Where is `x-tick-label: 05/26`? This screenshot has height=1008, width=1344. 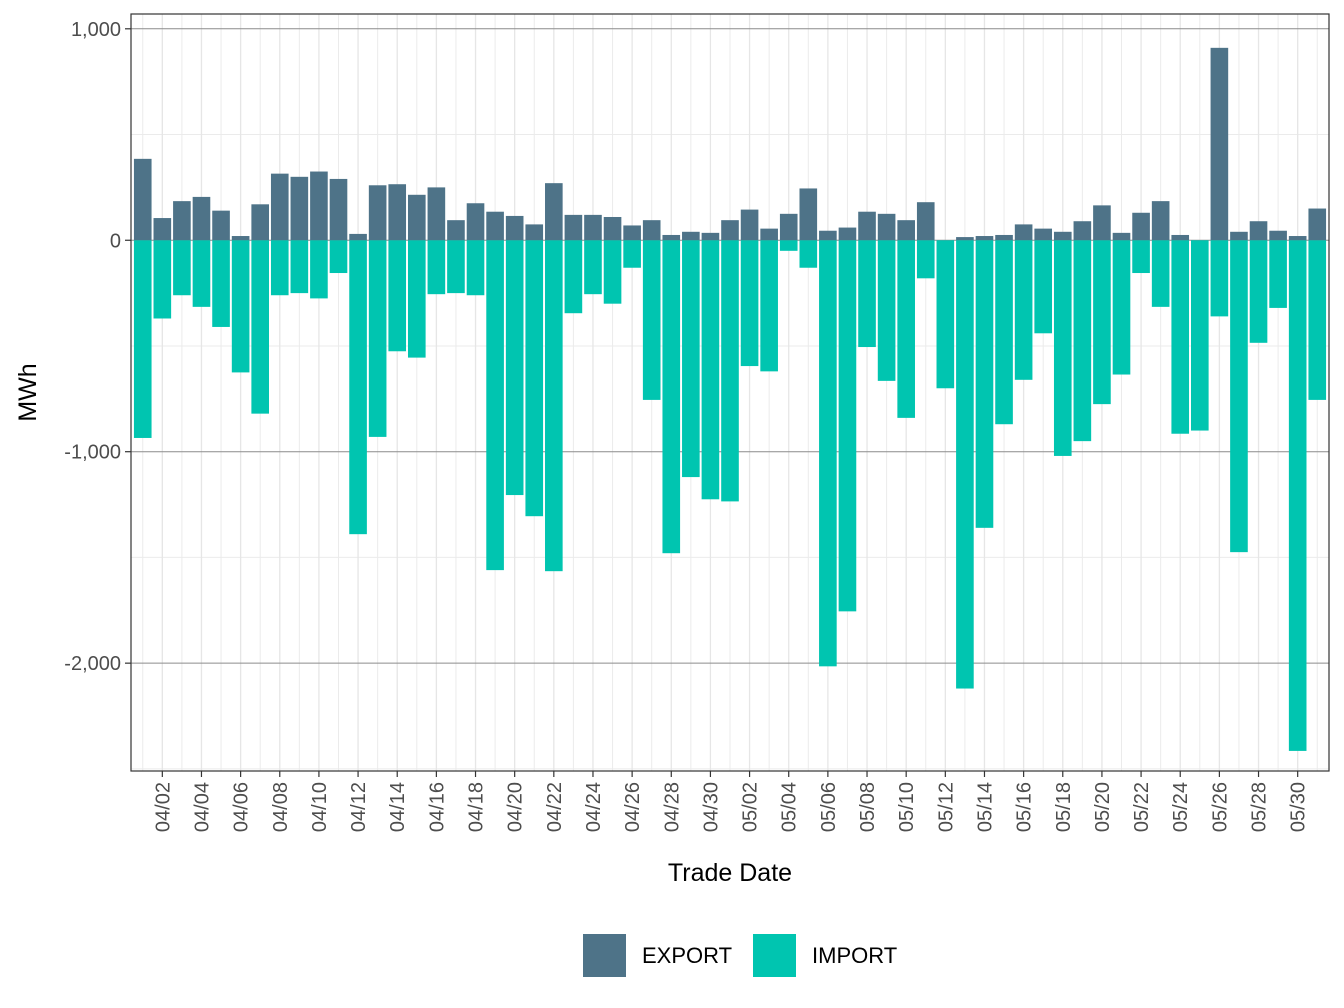
x-tick-label: 05/26 is located at coordinates (1220, 807).